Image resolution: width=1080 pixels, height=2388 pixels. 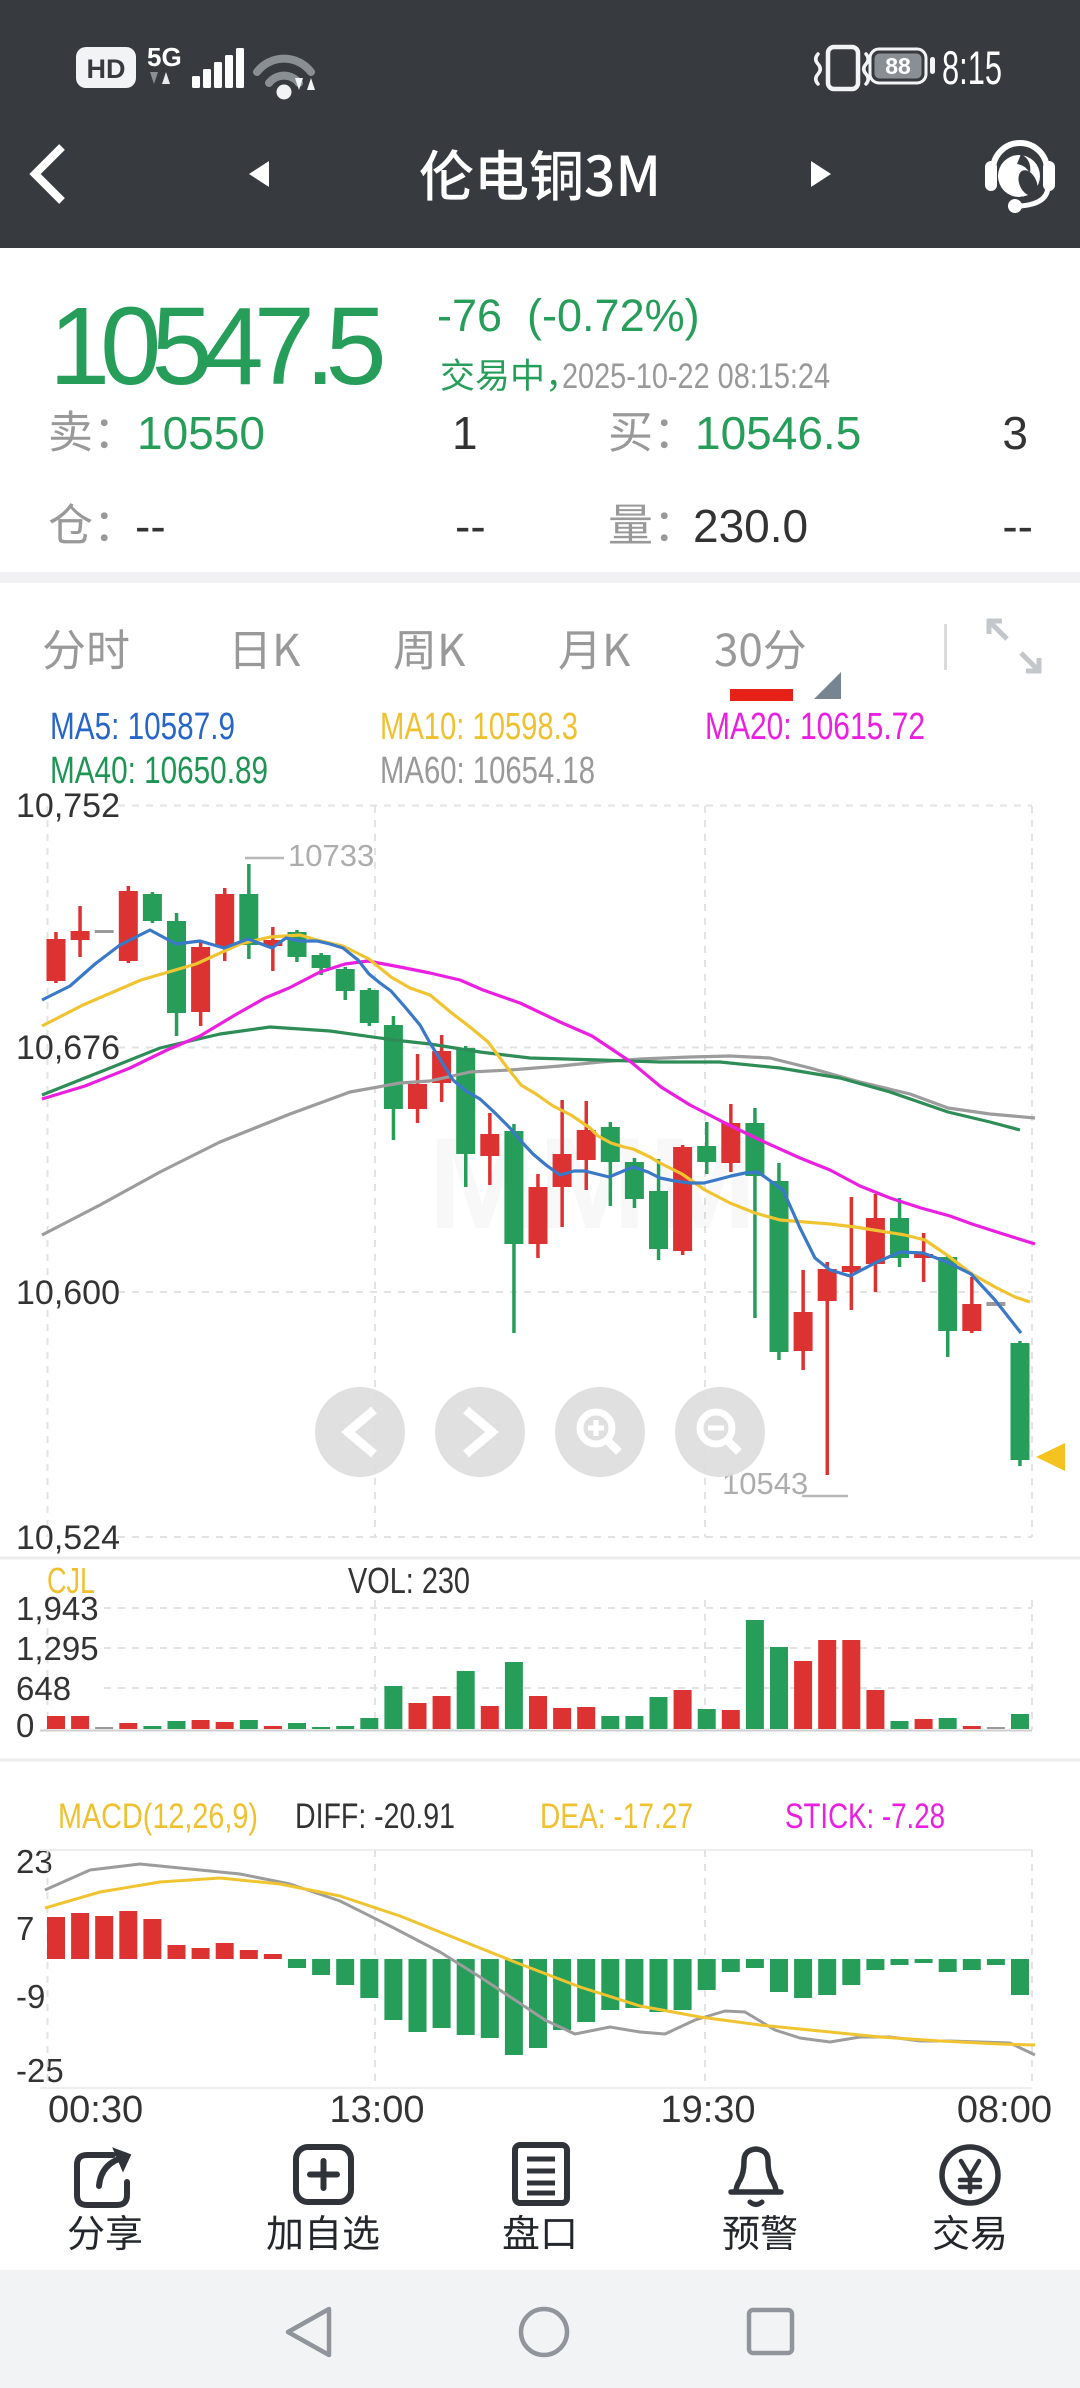 What do you see at coordinates (40, 2070) in the screenshot?
I see `svg-text: -25` at bounding box center [40, 2070].